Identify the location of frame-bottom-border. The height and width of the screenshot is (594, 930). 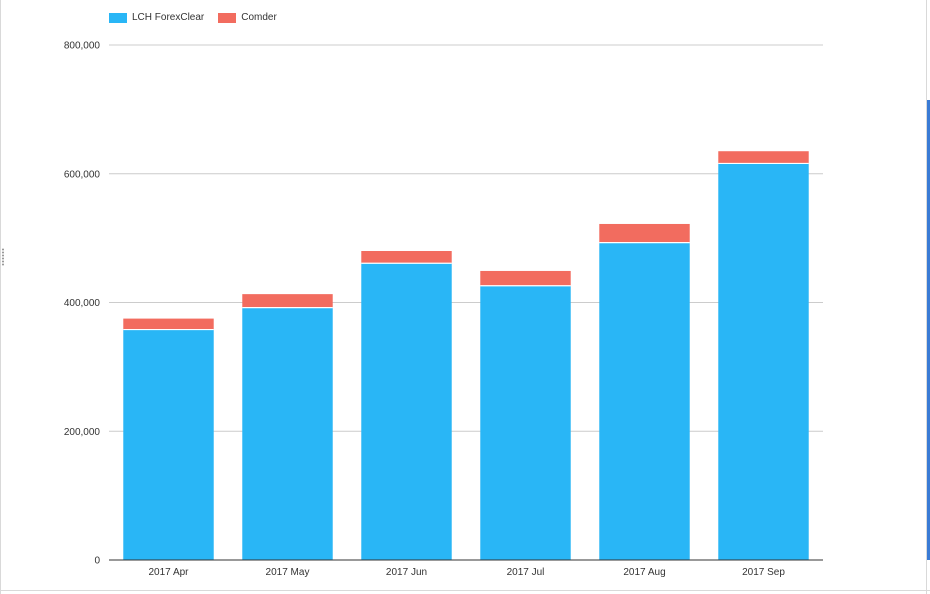
(465, 590).